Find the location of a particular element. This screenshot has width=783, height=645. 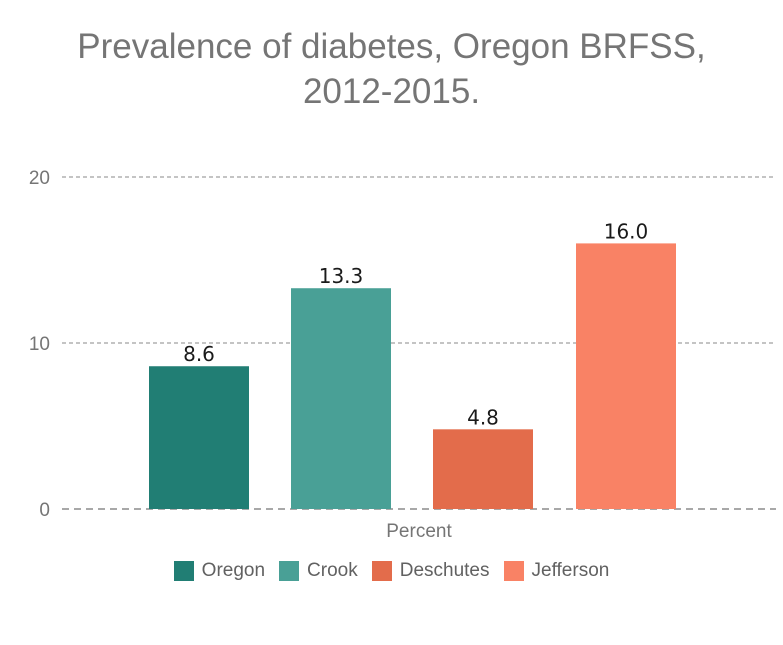

y-tick-label-0: 0 is located at coordinates (44, 510).